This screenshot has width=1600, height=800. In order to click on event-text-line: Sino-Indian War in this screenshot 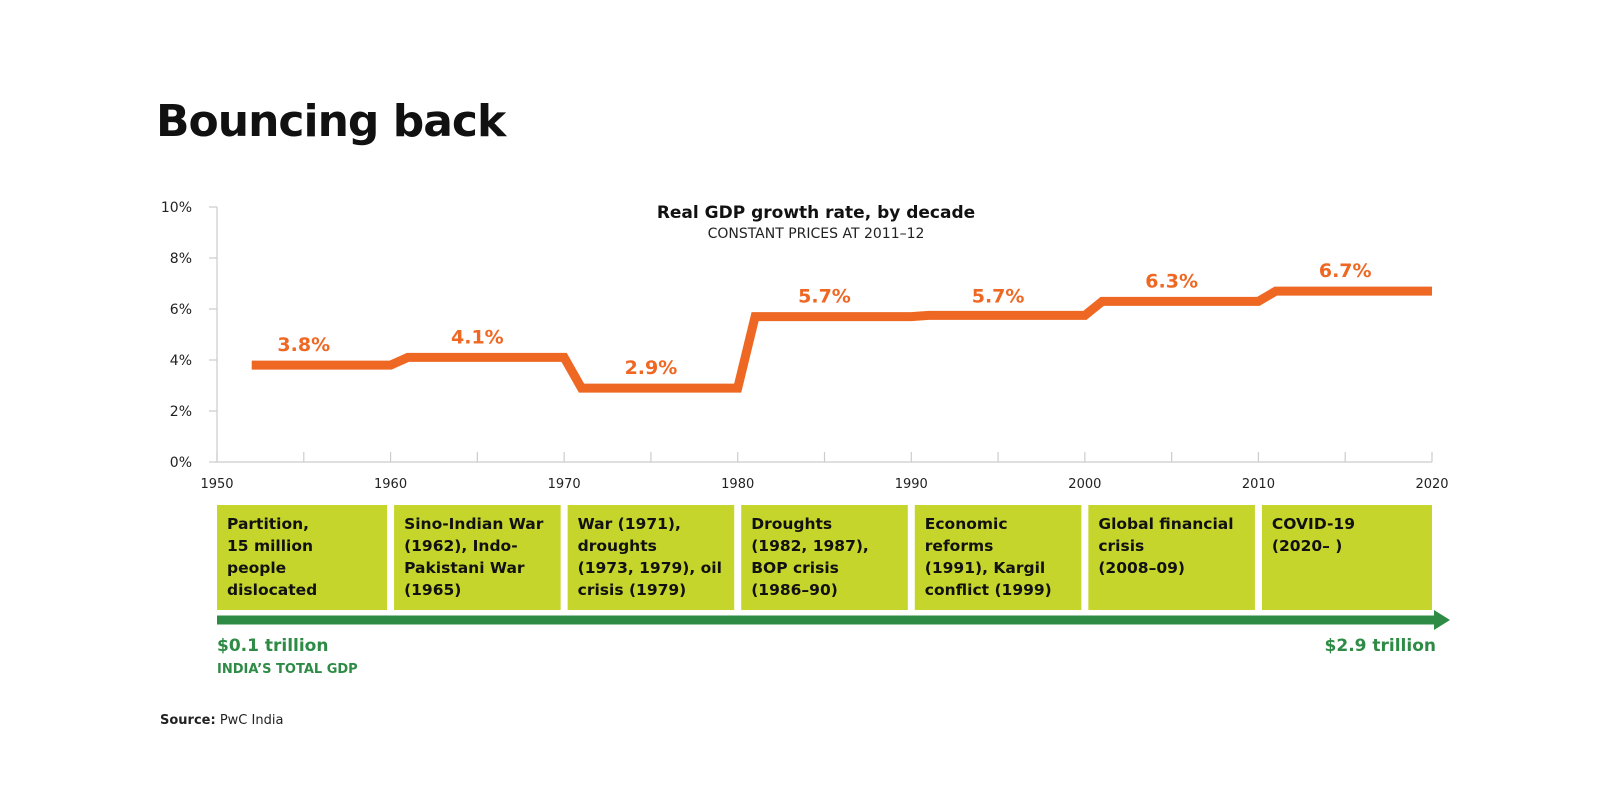, I will do `click(474, 524)`.